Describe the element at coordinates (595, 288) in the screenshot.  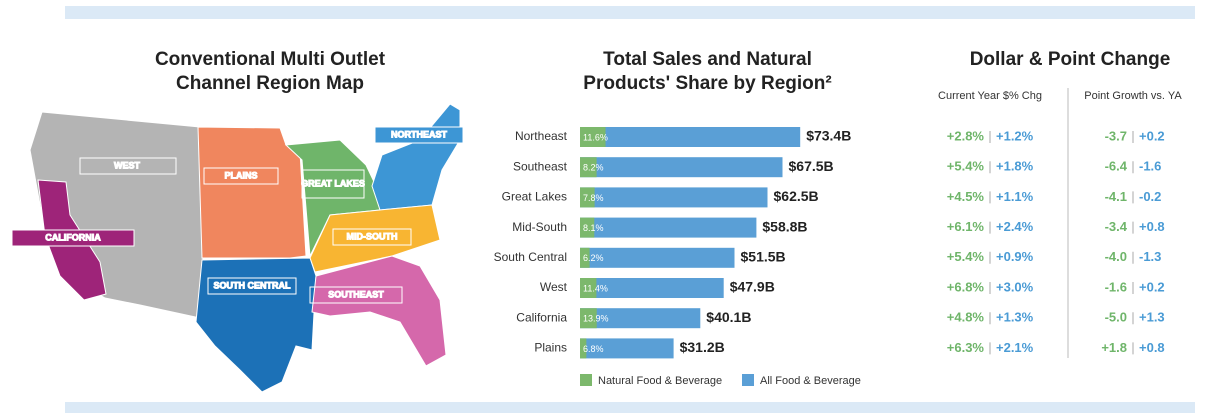
I see `share-label: 11.4%` at that location.